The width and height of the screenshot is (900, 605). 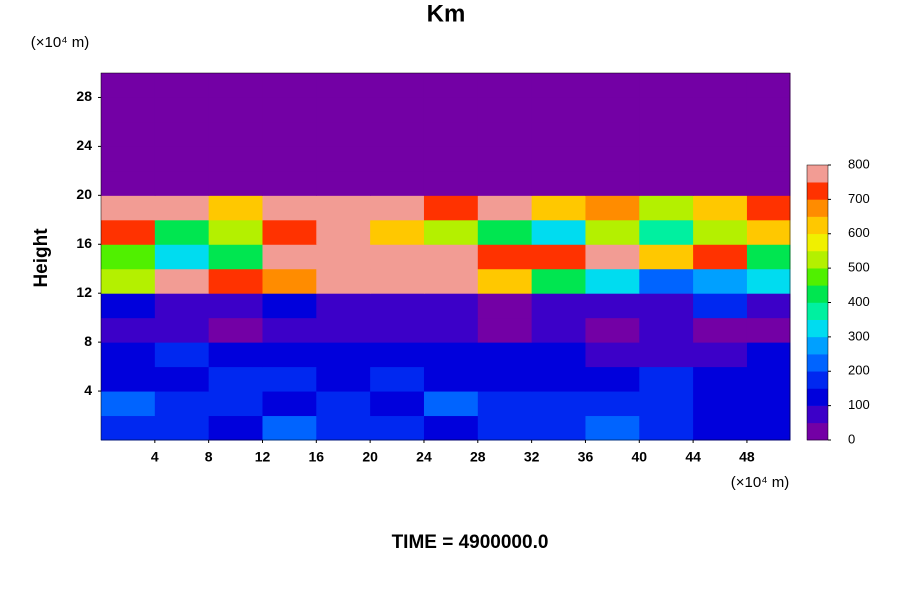 I want to click on colorbar-tick-label: 500, so click(x=859, y=267).